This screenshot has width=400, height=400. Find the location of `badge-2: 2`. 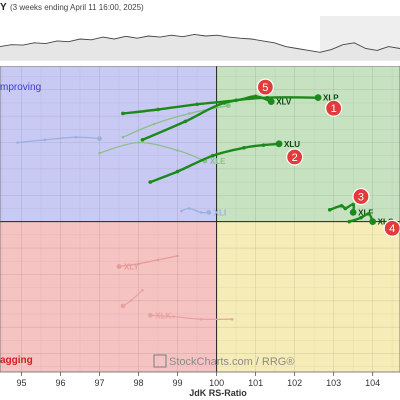

badge-2: 2 is located at coordinates (295, 157).